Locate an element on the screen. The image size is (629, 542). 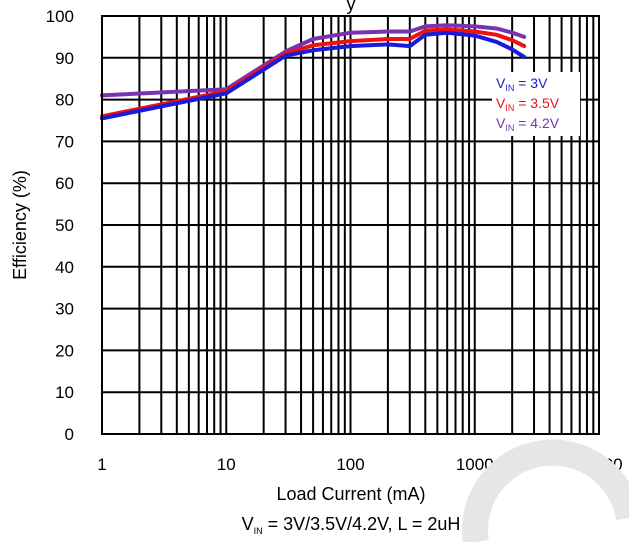
y-tick-label: 50 is located at coordinates (64, 225).